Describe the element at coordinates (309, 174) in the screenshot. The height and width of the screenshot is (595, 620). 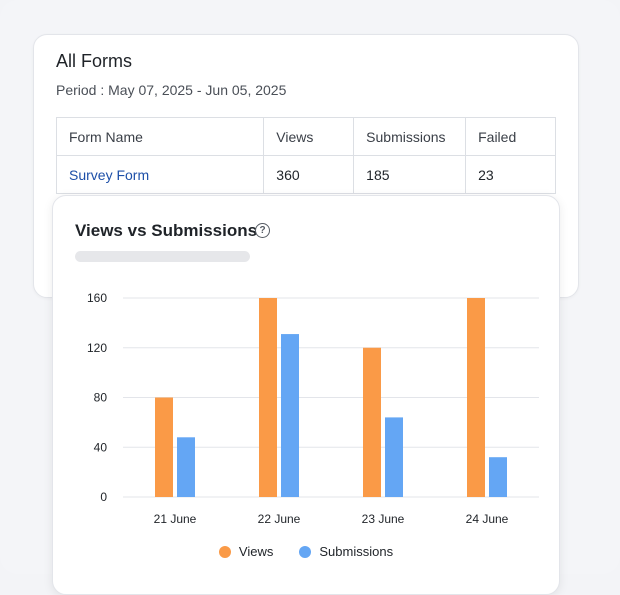
I see `views-cell: 360` at that location.